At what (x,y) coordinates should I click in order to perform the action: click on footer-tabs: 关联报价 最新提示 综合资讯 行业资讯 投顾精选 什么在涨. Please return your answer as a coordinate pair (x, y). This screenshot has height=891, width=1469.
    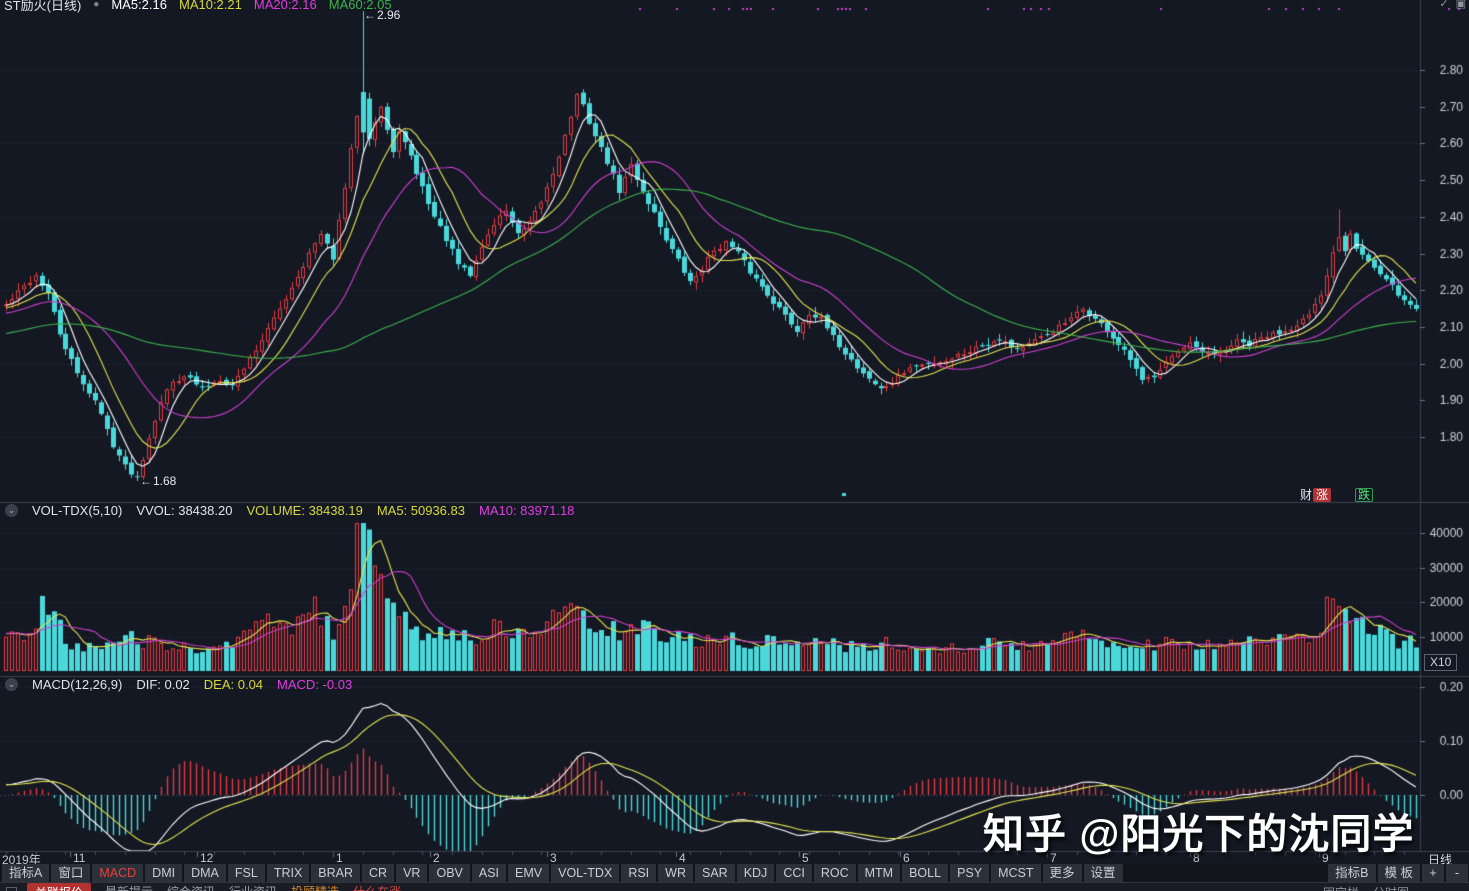
    Looking at the image, I should click on (214, 887).